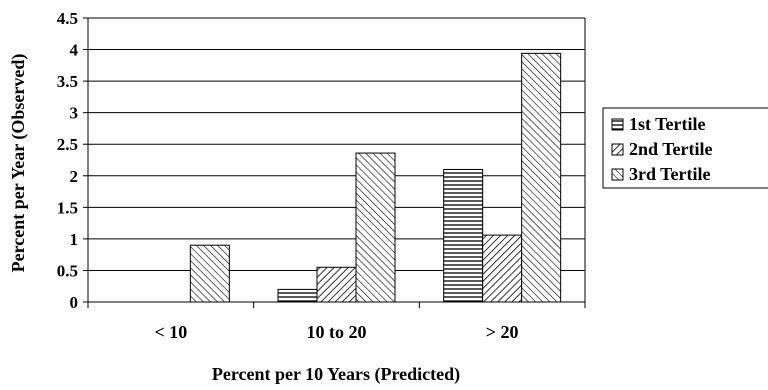 The width and height of the screenshot is (768, 390). I want to click on legend-box, so click(685, 148).